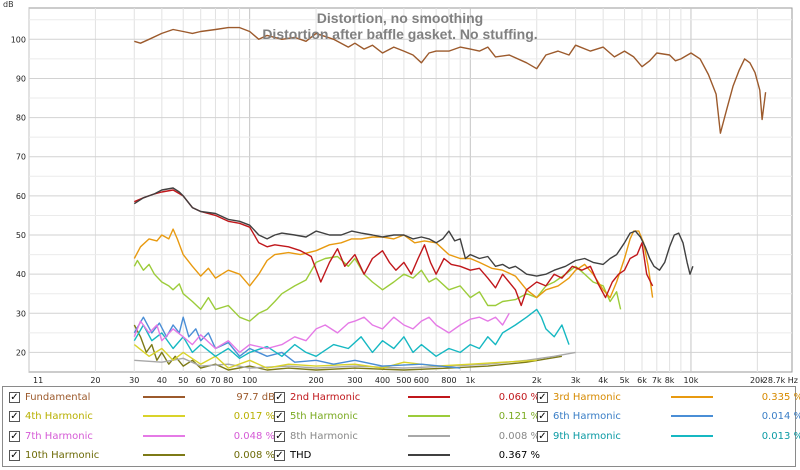 The width and height of the screenshot is (800, 470). Describe the element at coordinates (382, 380) in the screenshot. I see `x-tick-label: 400` at that location.